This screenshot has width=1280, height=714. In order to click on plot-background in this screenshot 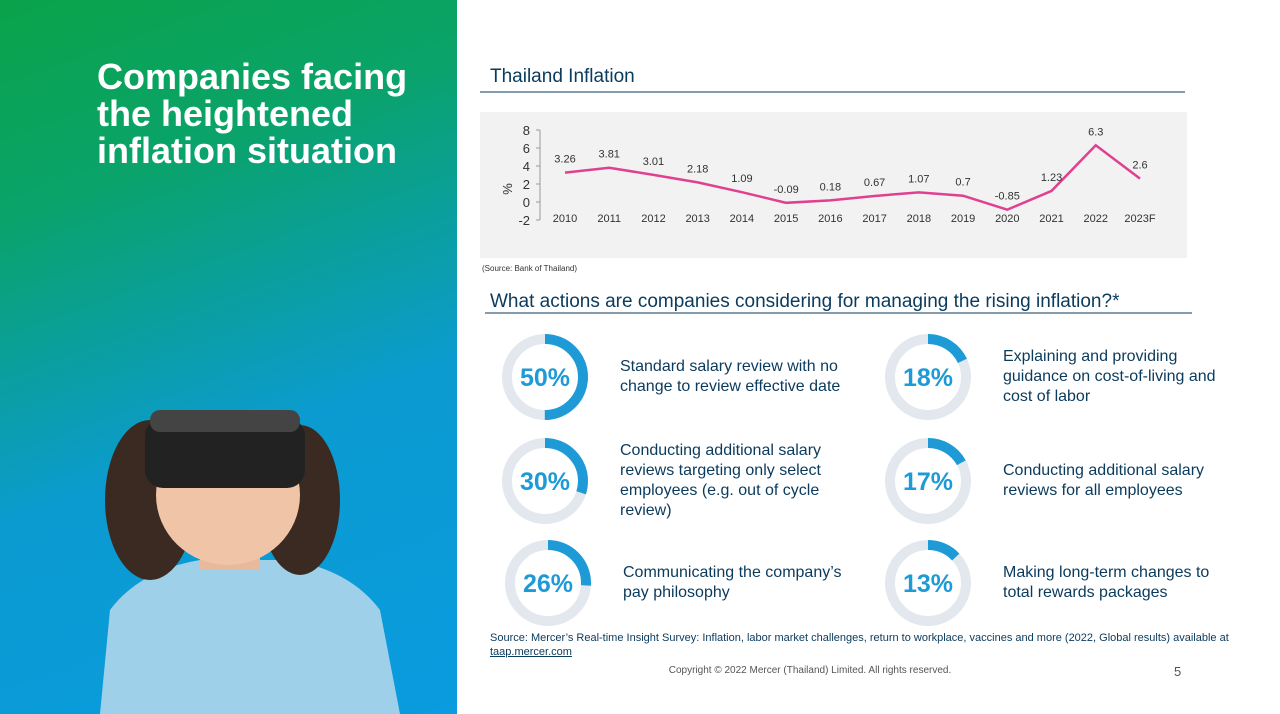, I will do `click(833, 185)`.